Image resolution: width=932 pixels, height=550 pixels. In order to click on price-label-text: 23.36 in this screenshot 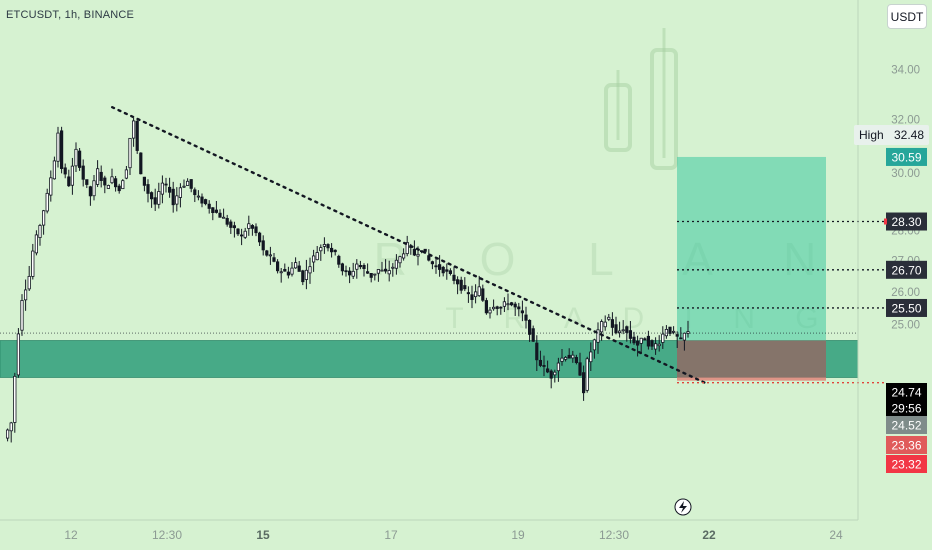, I will do `click(906, 446)`.